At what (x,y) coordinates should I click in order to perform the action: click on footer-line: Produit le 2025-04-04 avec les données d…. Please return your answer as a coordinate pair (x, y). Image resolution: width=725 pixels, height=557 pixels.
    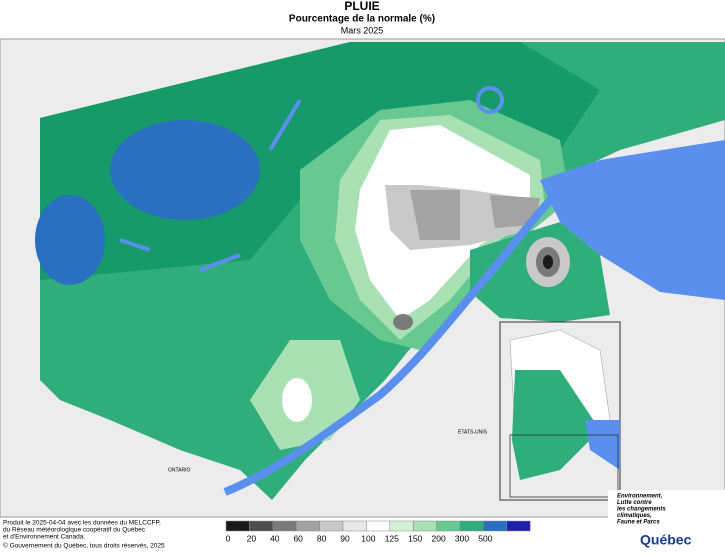
    Looking at the image, I should click on (82, 523).